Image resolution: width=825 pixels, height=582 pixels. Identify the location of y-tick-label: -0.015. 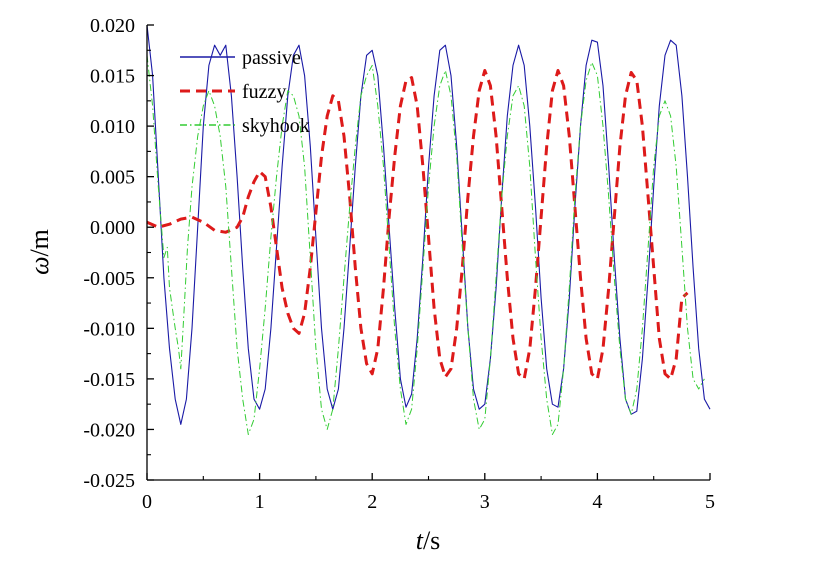
(109, 380).